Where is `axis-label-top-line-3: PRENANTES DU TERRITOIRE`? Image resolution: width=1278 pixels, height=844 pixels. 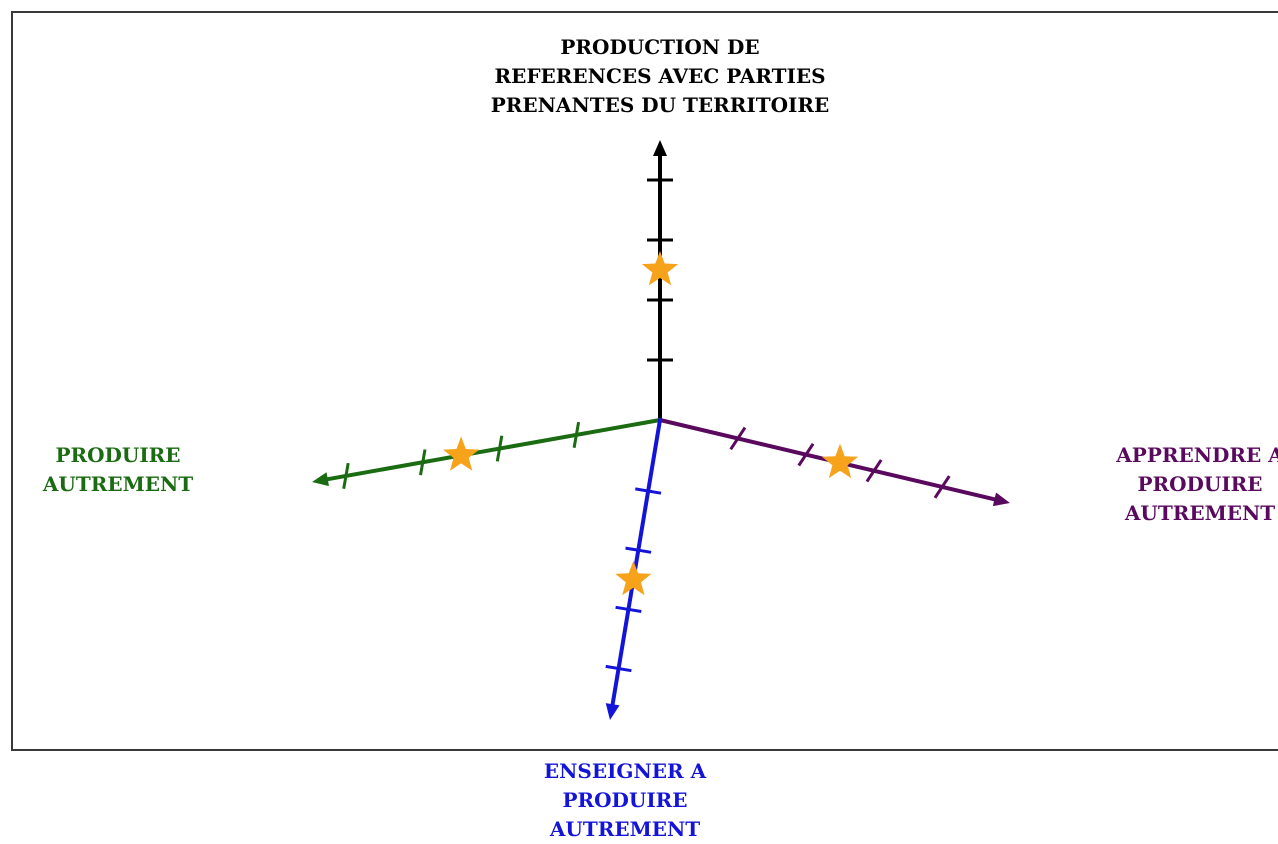 axis-label-top-line-3: PRENANTES DU TERRITOIRE is located at coordinates (660, 105).